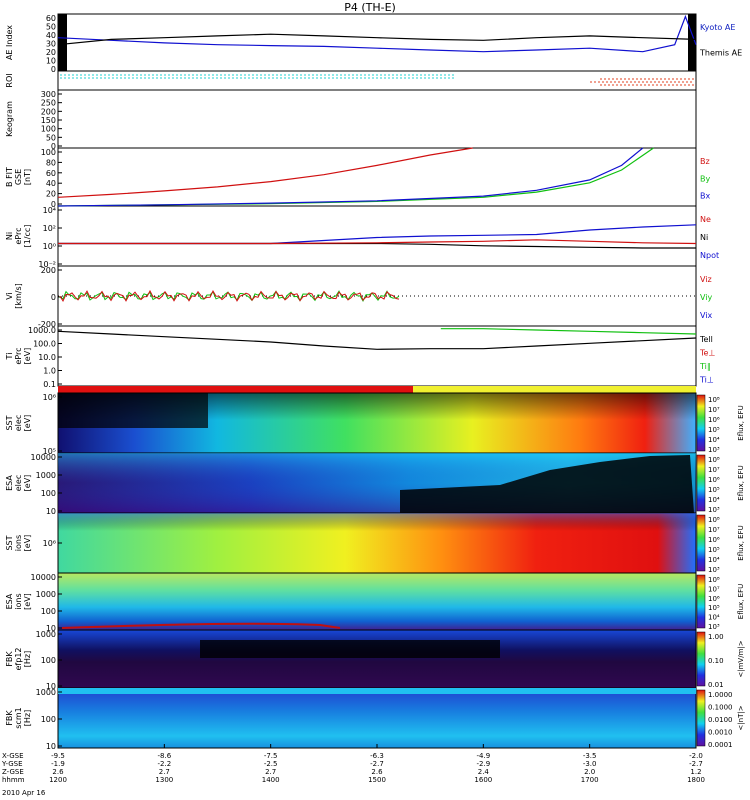 This screenshot has width=750, height=800. I want to click on panel-bfgm-tick-label: 40, so click(51, 183).